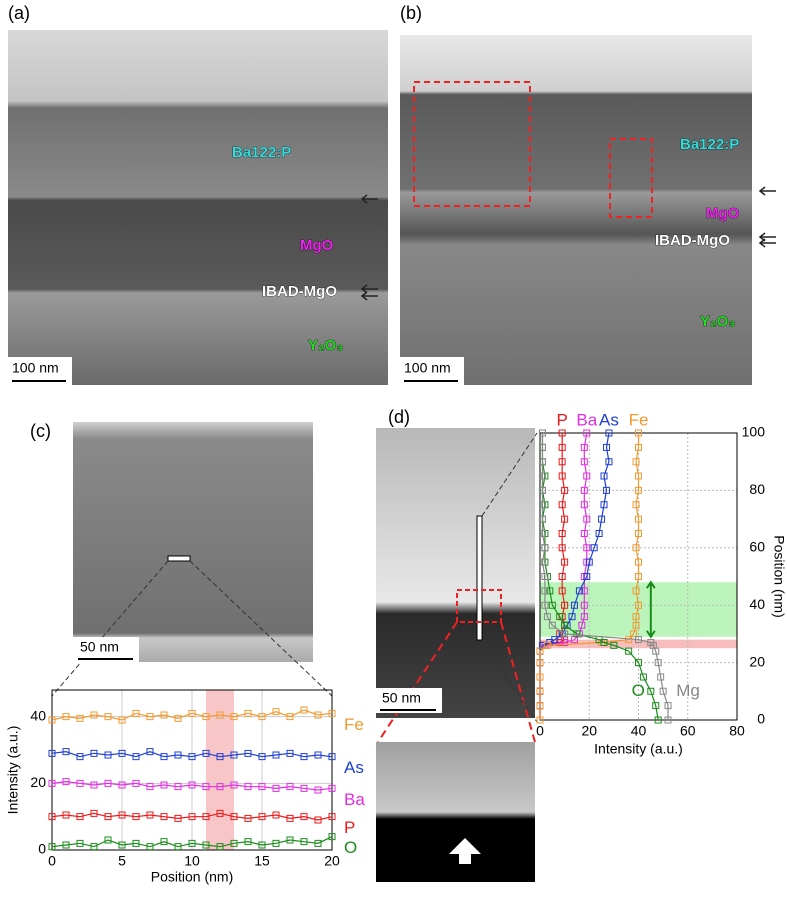  I want to click on line-scan, so click(479, 578).